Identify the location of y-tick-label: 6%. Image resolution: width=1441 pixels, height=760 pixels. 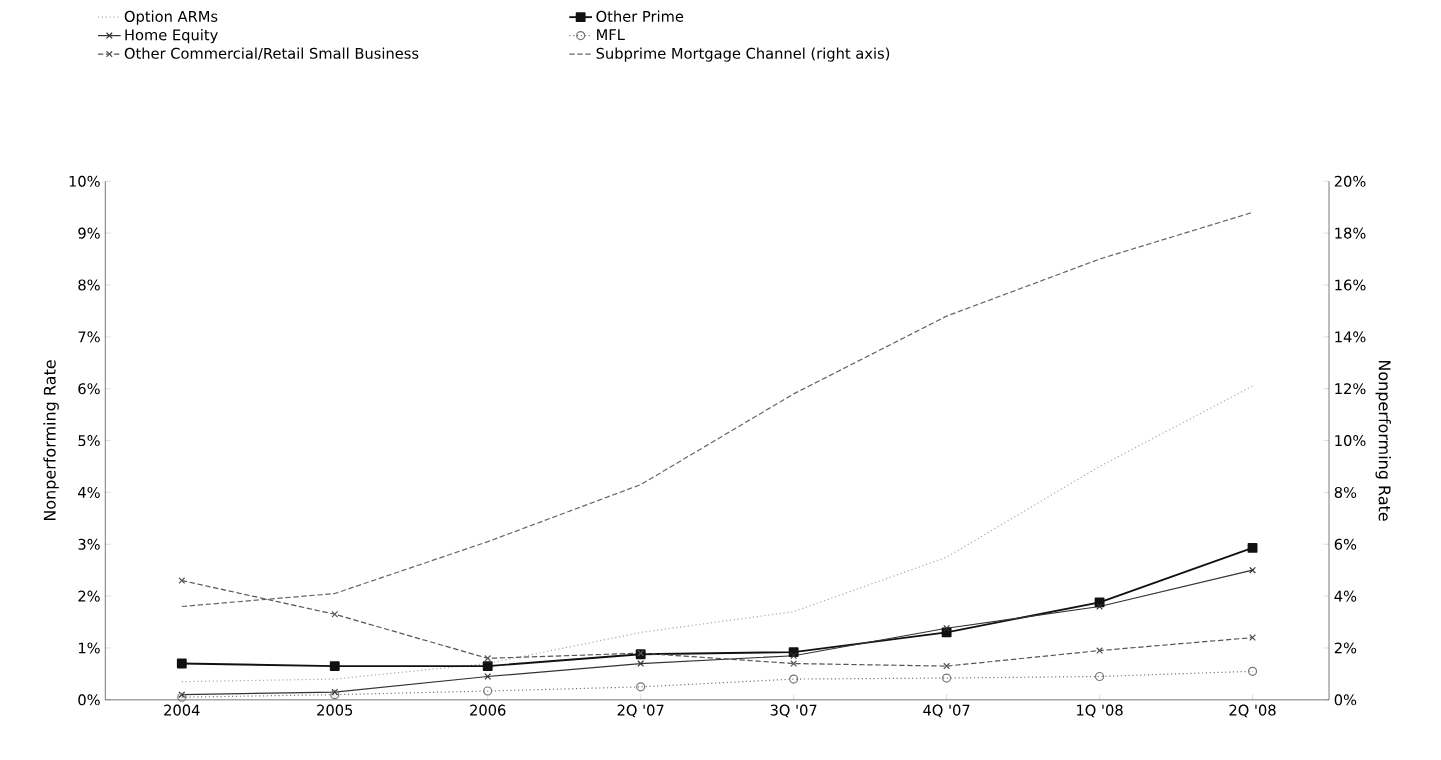
(89, 389).